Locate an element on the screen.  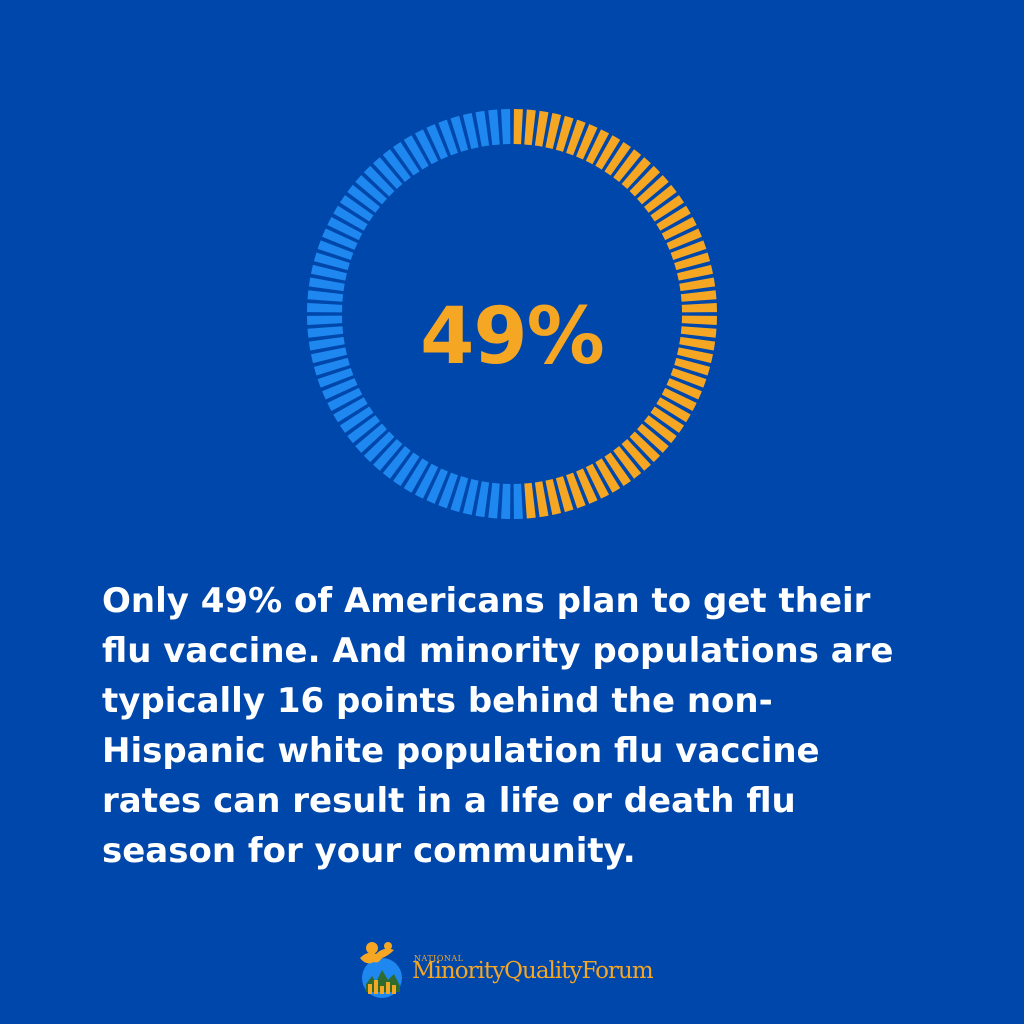
organization-logo: NATIONAL MinorityQualityForum is located at coordinates (519, 971).